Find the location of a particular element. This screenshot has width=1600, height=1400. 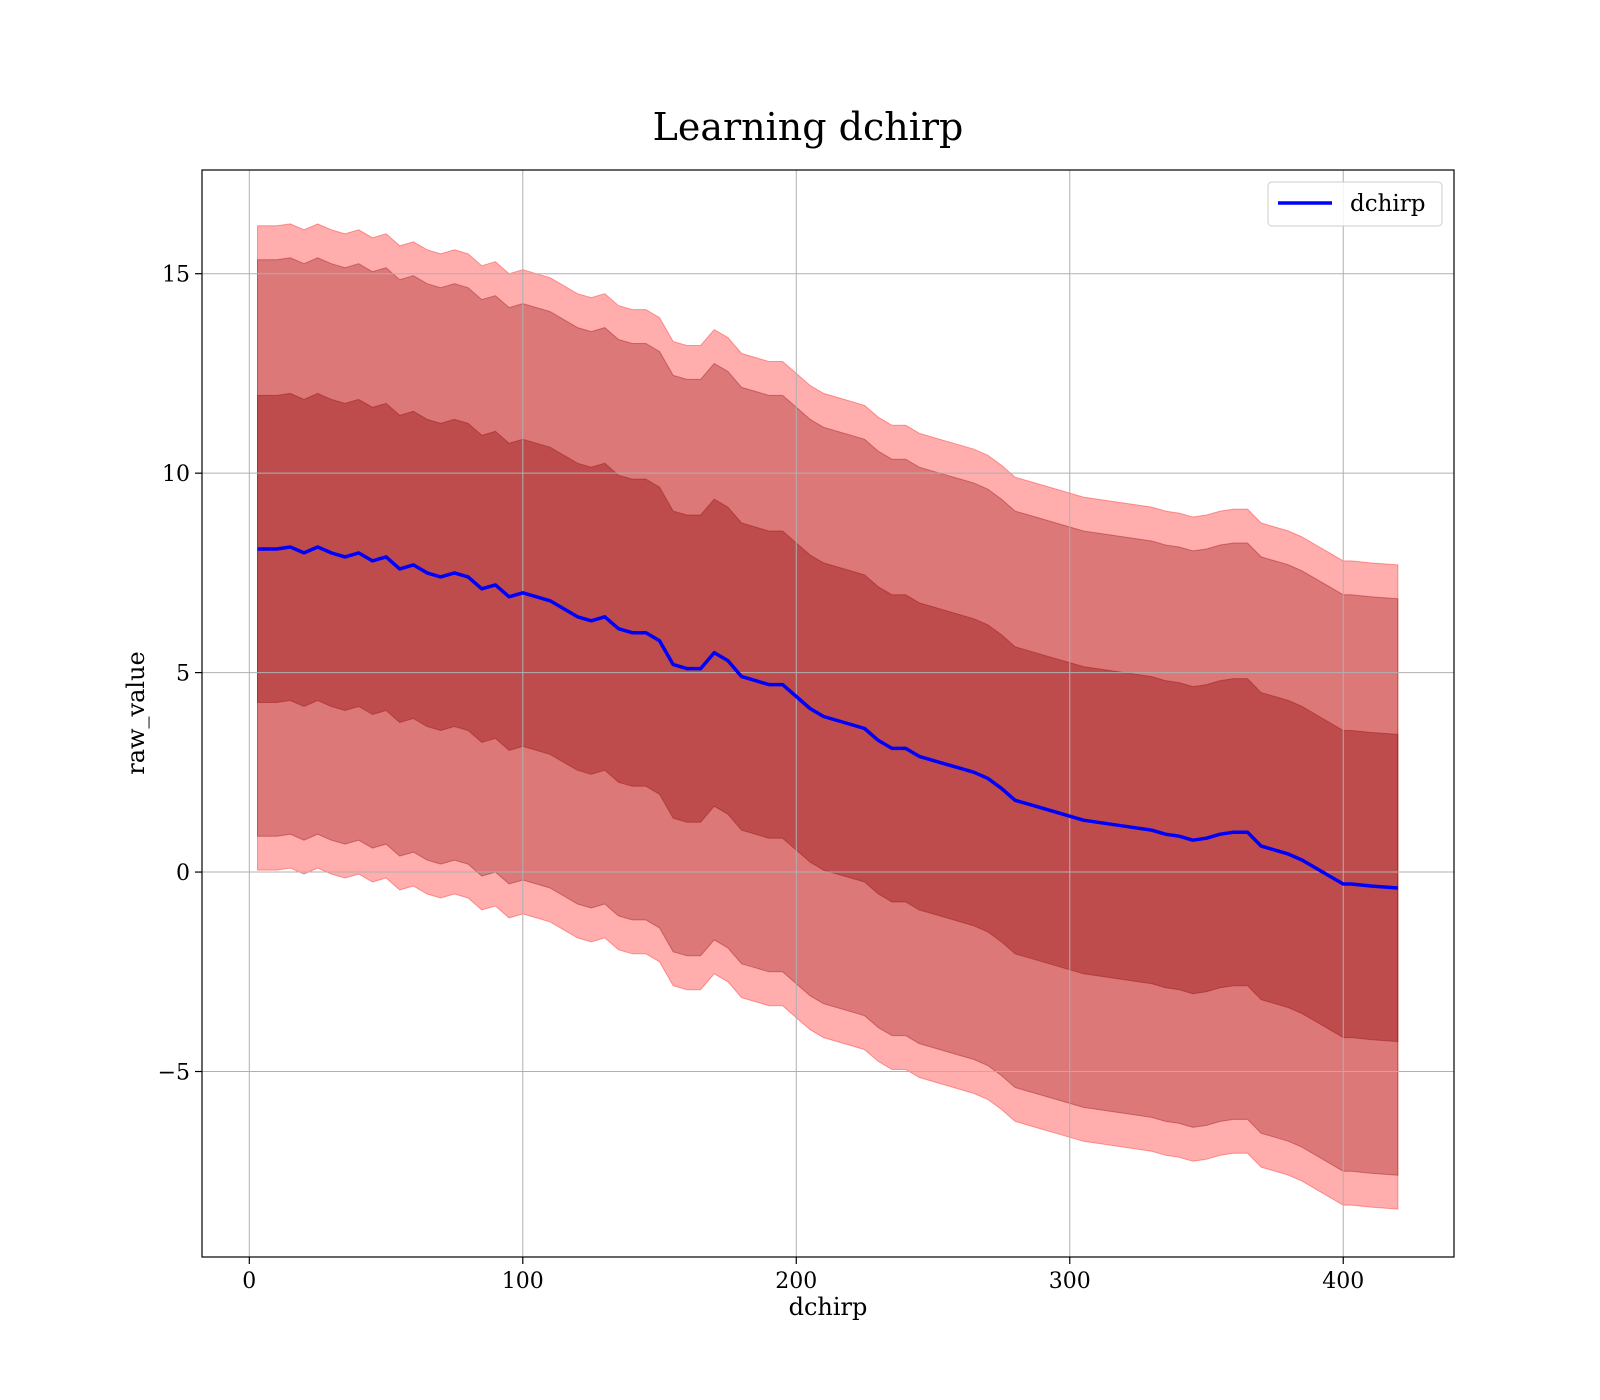

x-tick-label: 200 is located at coordinates (796, 1281).